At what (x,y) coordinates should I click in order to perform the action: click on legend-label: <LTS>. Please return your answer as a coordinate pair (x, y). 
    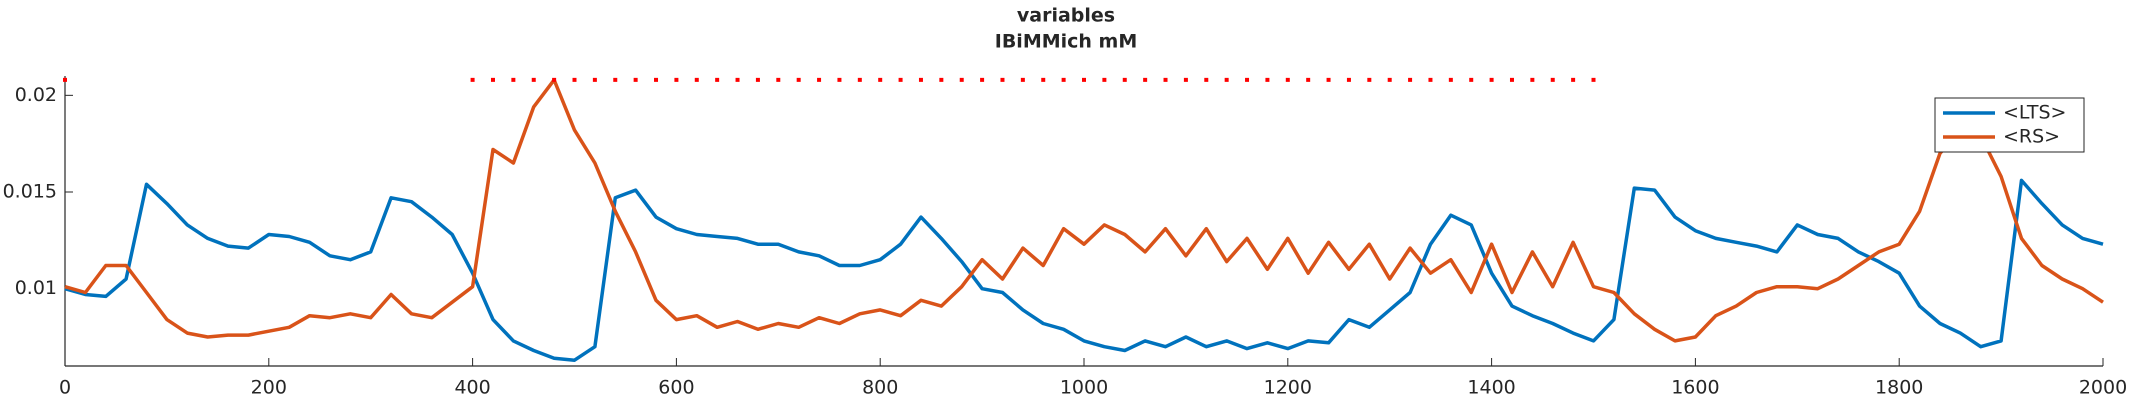
    Looking at the image, I should click on (2034, 113).